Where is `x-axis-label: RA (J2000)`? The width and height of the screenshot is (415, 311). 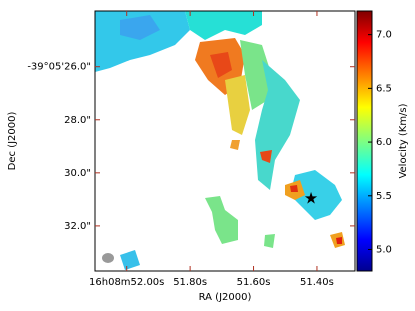
x-axis-label: RA (J2000) is located at coordinates (225, 297).